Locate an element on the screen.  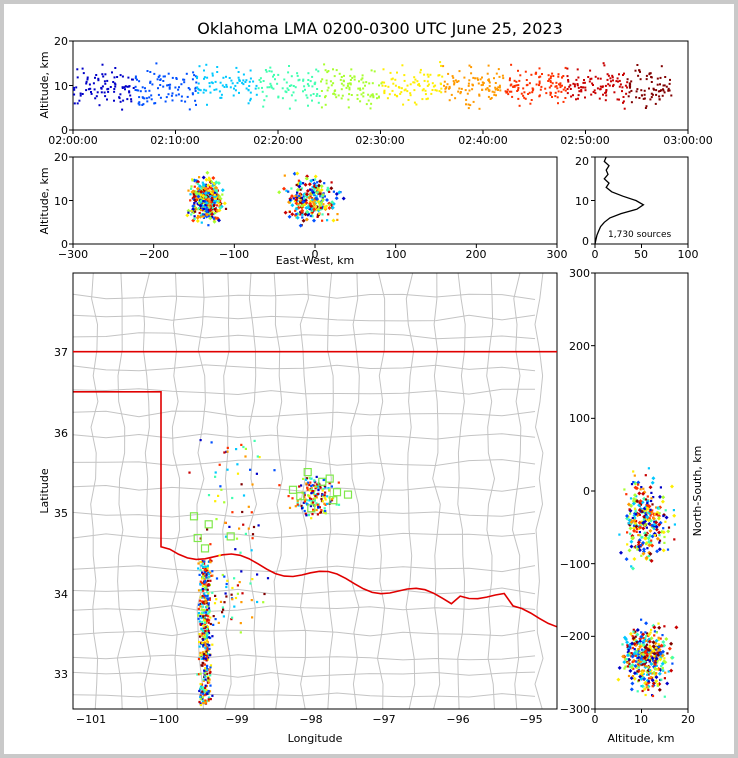
lma-station is located at coordinates (348, 494).